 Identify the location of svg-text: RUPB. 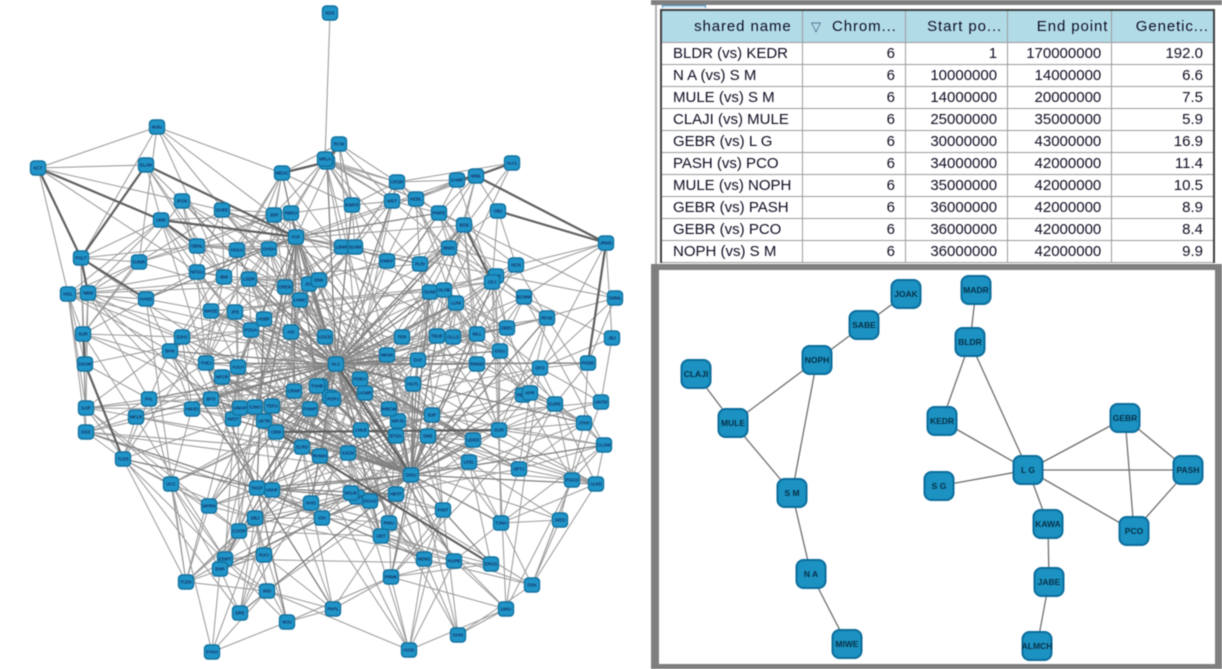
(454, 561).